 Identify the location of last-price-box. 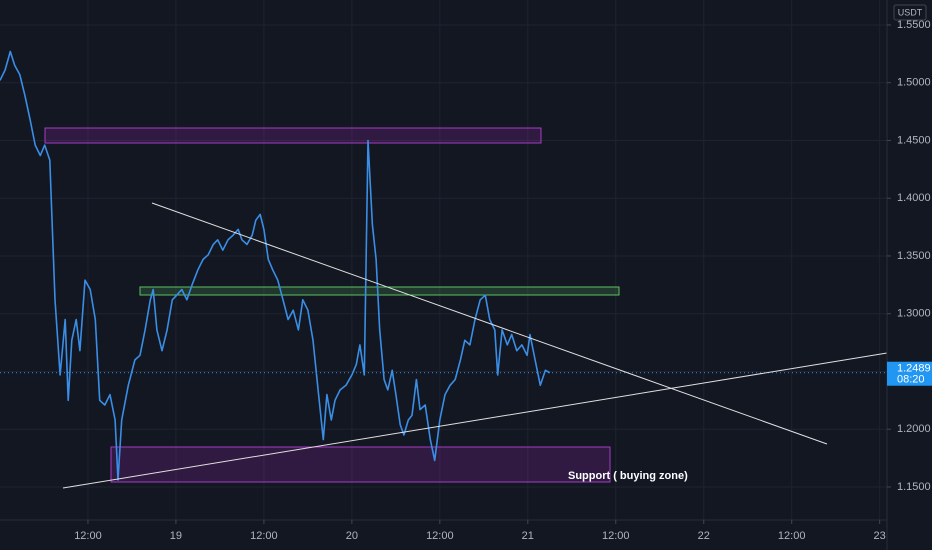
(909, 373).